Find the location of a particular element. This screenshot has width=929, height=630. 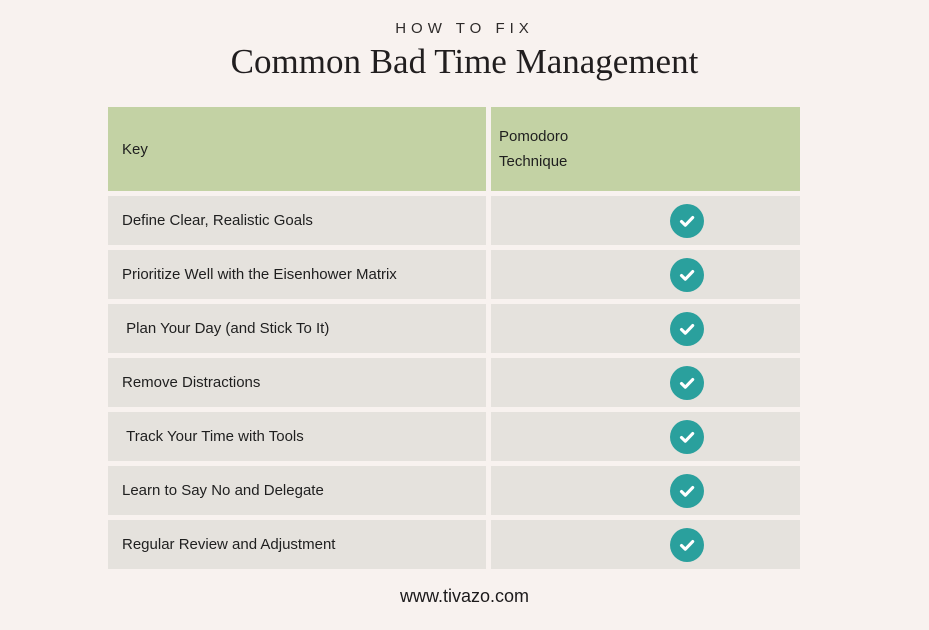

column-header-key-label: Key is located at coordinates (135, 149).